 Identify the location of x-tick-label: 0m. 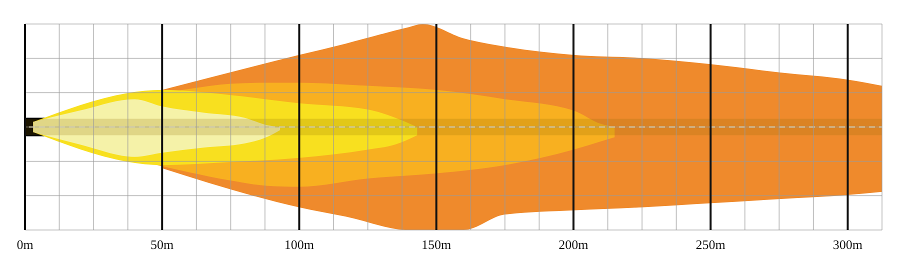
(25, 244).